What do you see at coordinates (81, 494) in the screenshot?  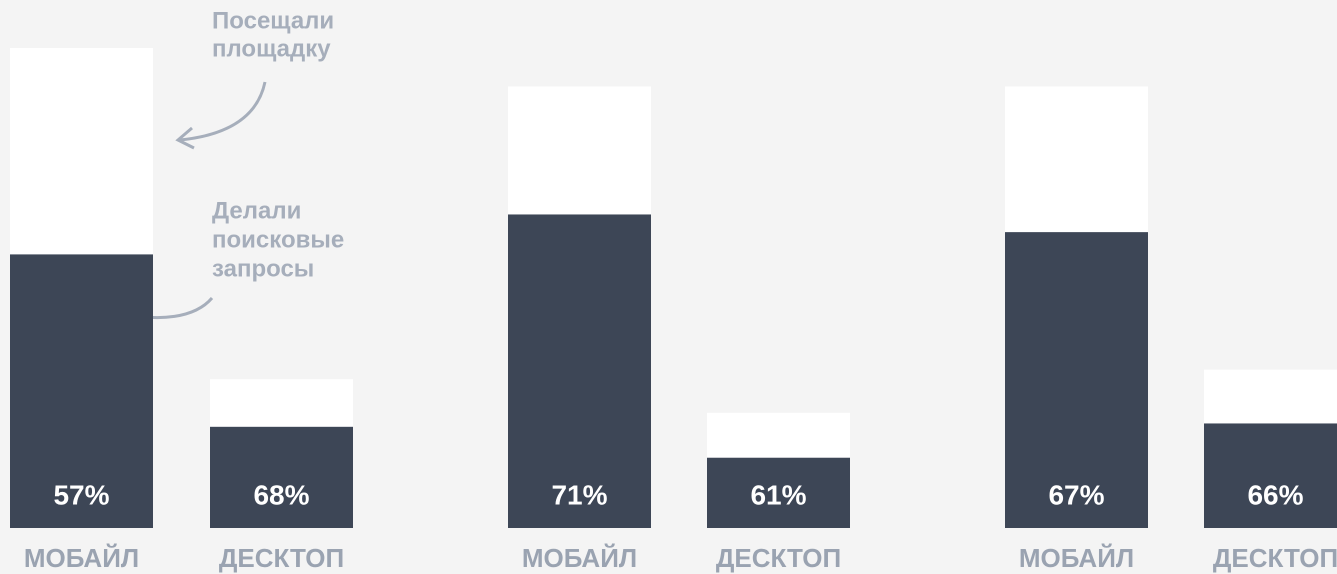 I see `data-label: 57%` at bounding box center [81, 494].